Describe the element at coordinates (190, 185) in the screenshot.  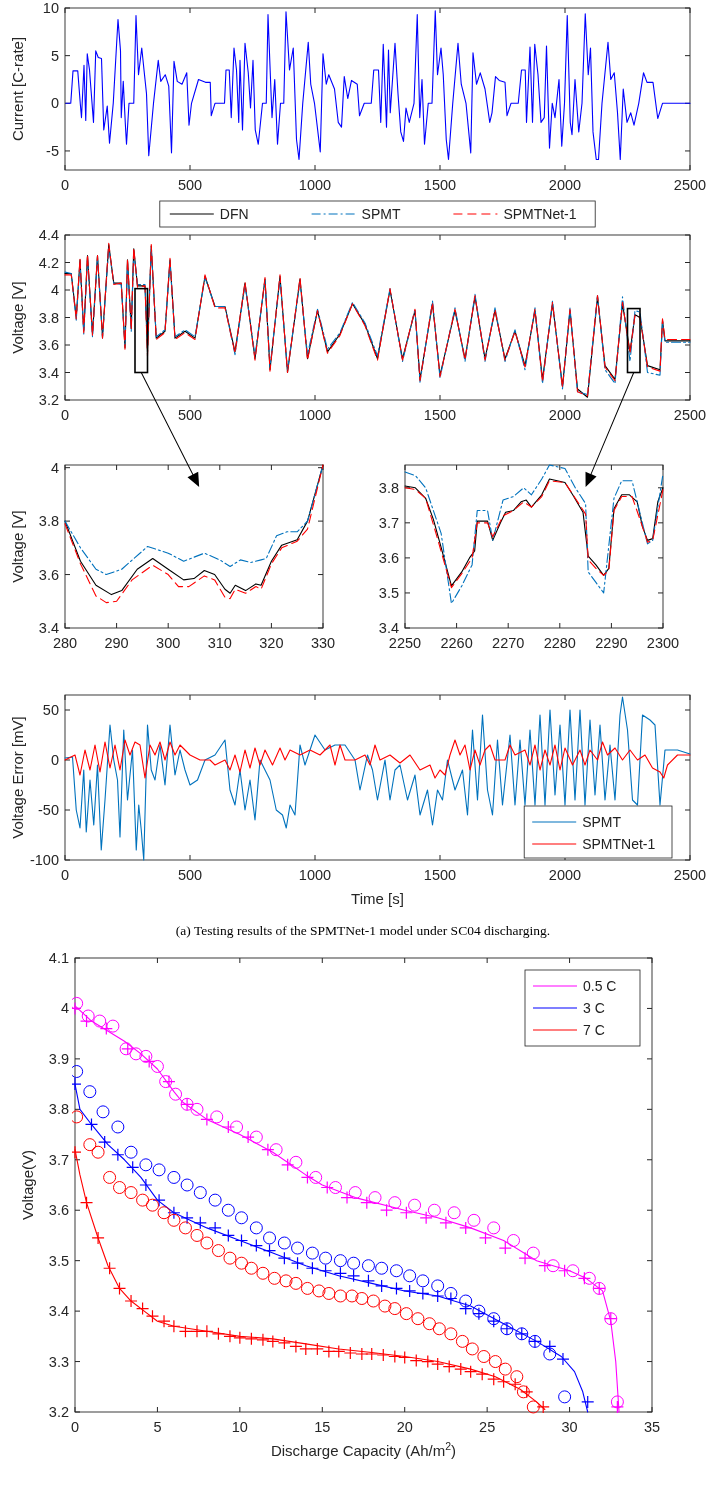
I see `x-tick-label: 500` at that location.